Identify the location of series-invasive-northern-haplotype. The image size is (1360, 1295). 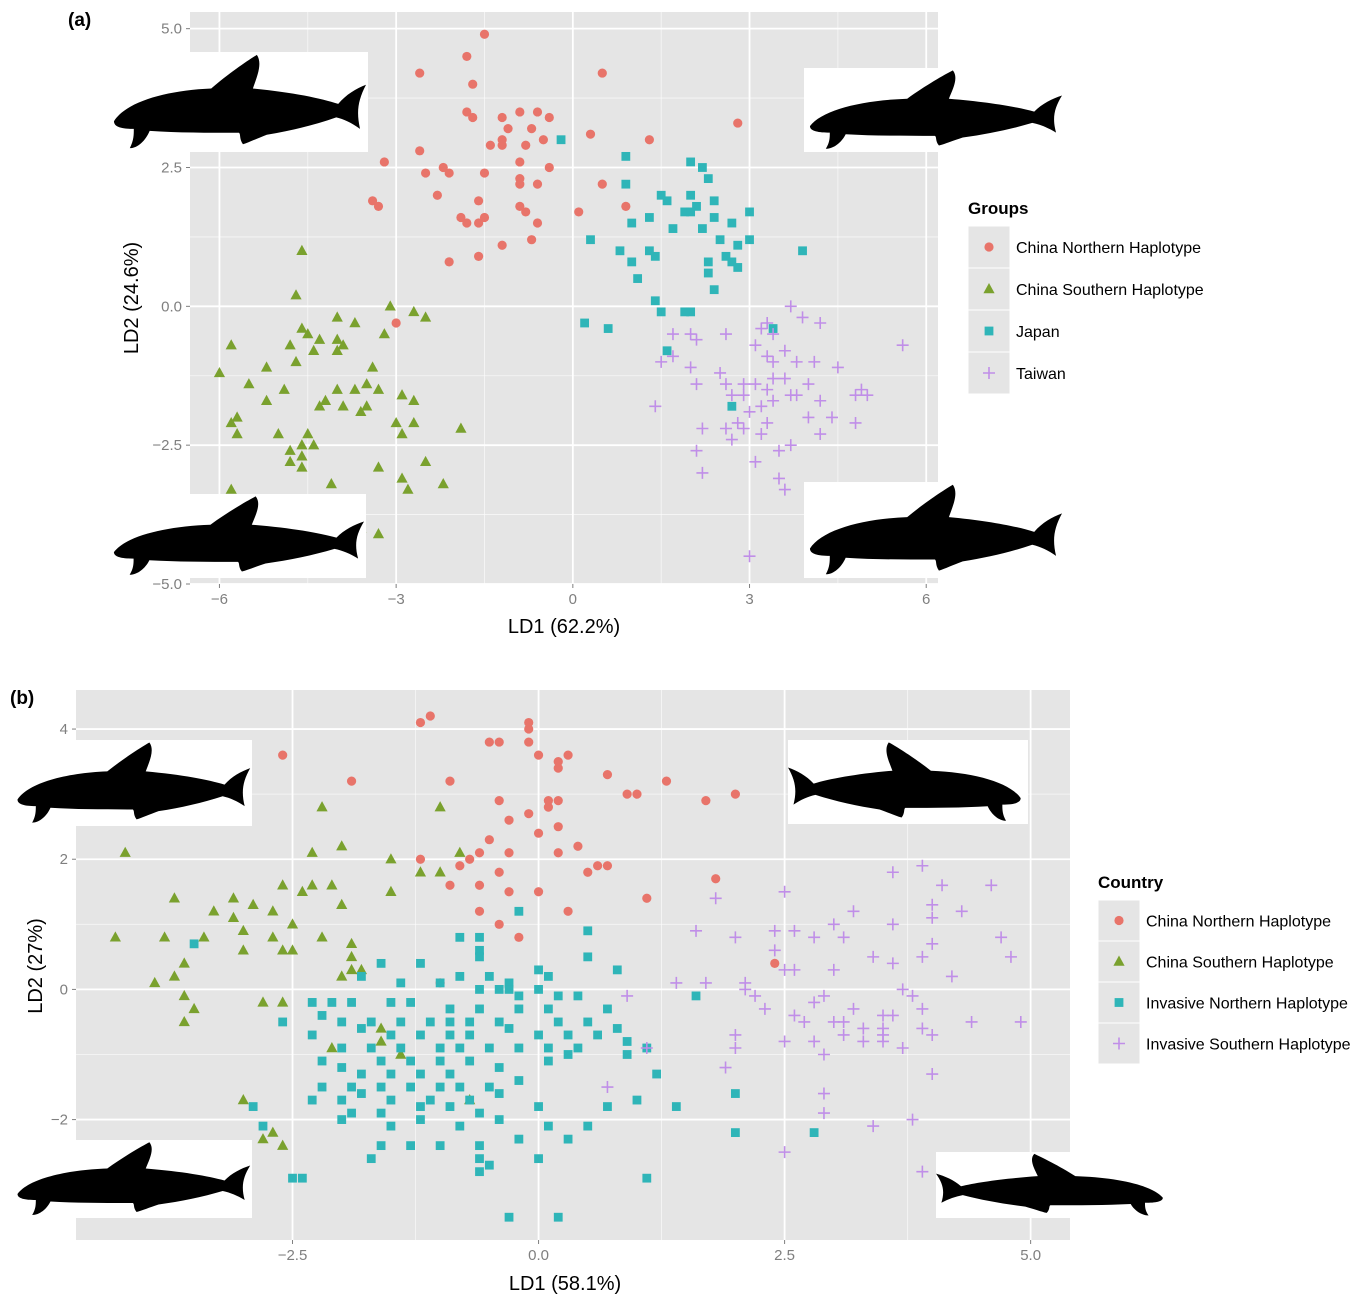
(504, 1064).